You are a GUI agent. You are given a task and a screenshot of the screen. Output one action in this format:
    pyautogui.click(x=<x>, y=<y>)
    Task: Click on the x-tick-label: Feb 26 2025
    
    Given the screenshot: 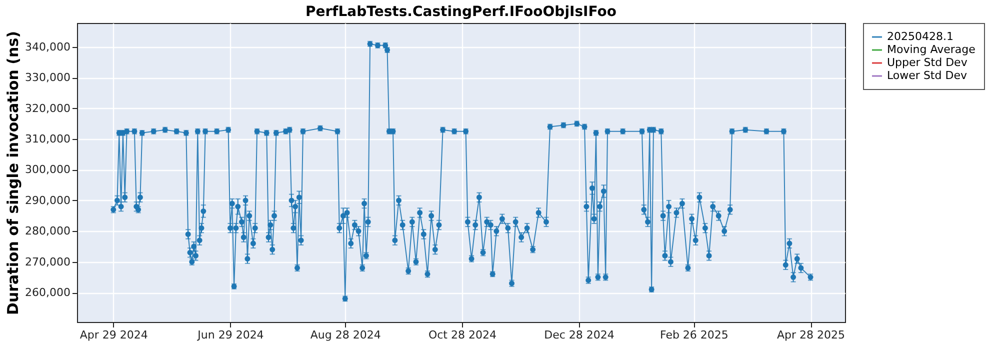 What is the action you would take?
    pyautogui.click(x=694, y=335)
    